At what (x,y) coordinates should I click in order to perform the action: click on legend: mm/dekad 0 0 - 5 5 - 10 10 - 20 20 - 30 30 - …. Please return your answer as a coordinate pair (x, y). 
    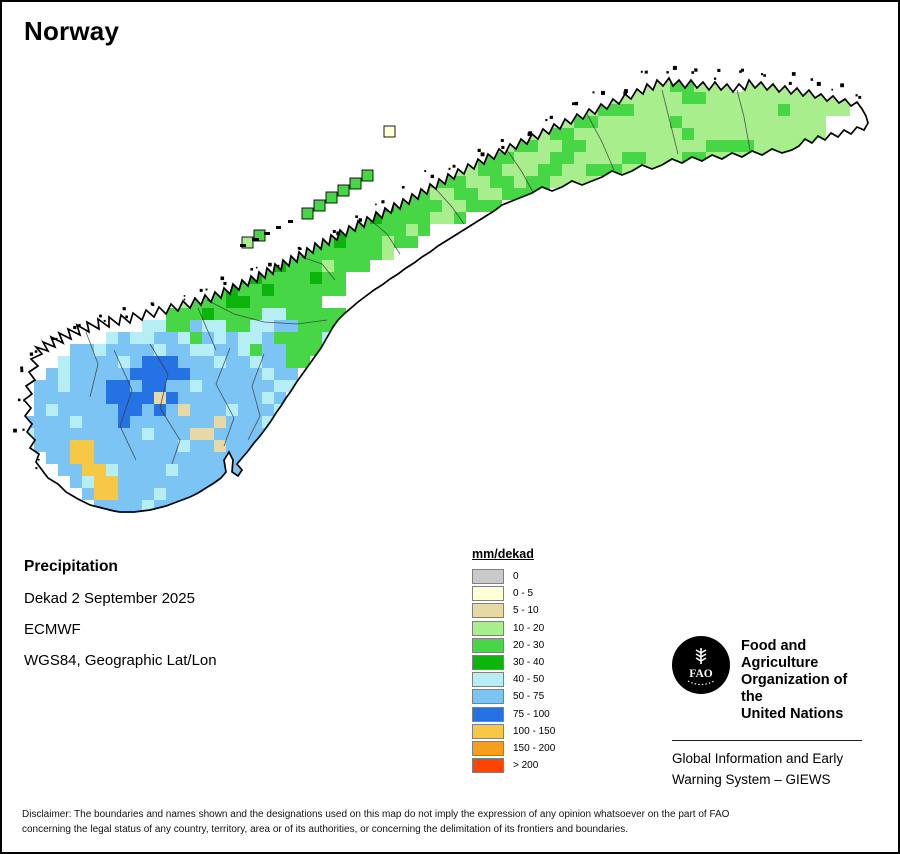
    Looking at the image, I should click on (513, 661).